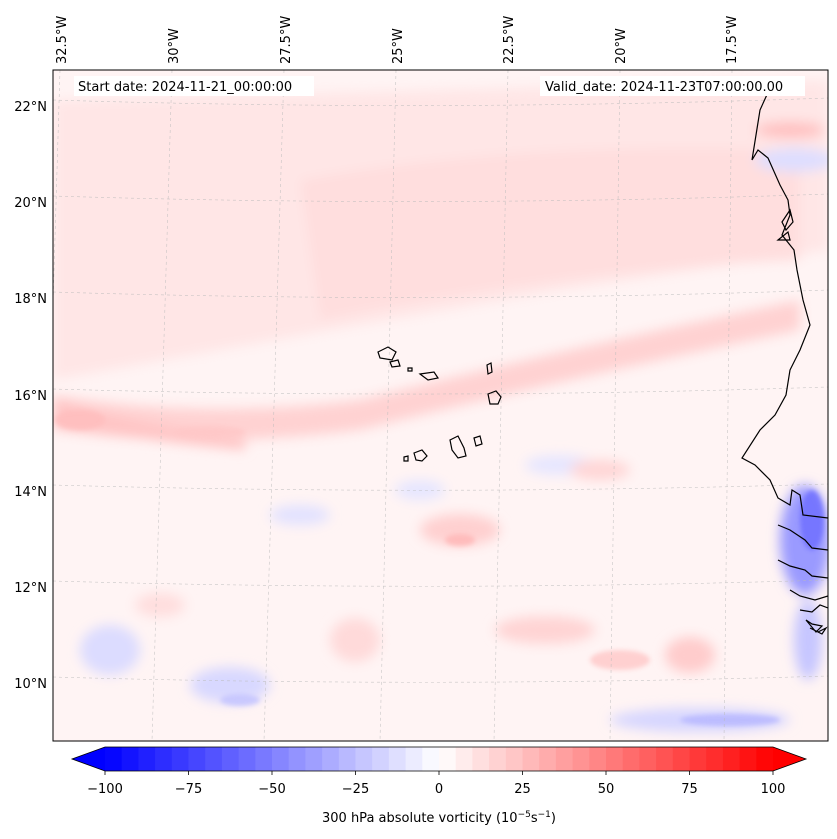  I want to click on island-boa-vista, so click(494, 397).